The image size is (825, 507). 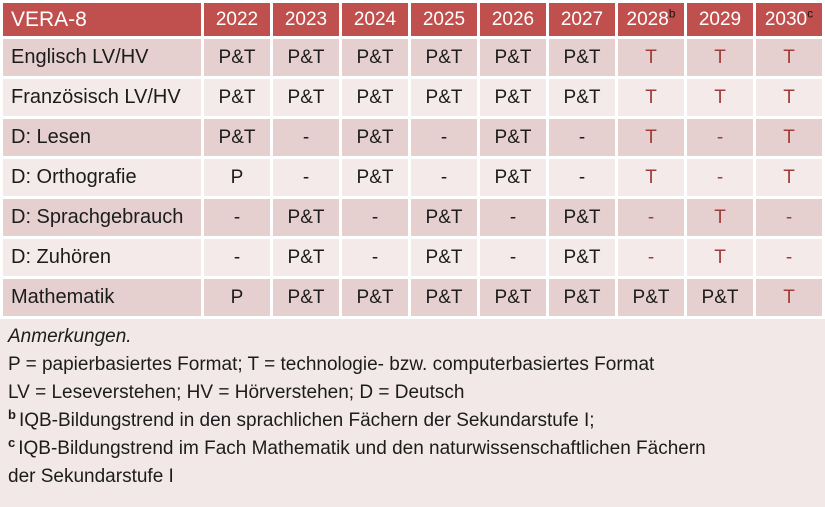 I want to click on table-row: D: Lesen P&T - P&T - P&T - T - T, so click(x=412, y=137).